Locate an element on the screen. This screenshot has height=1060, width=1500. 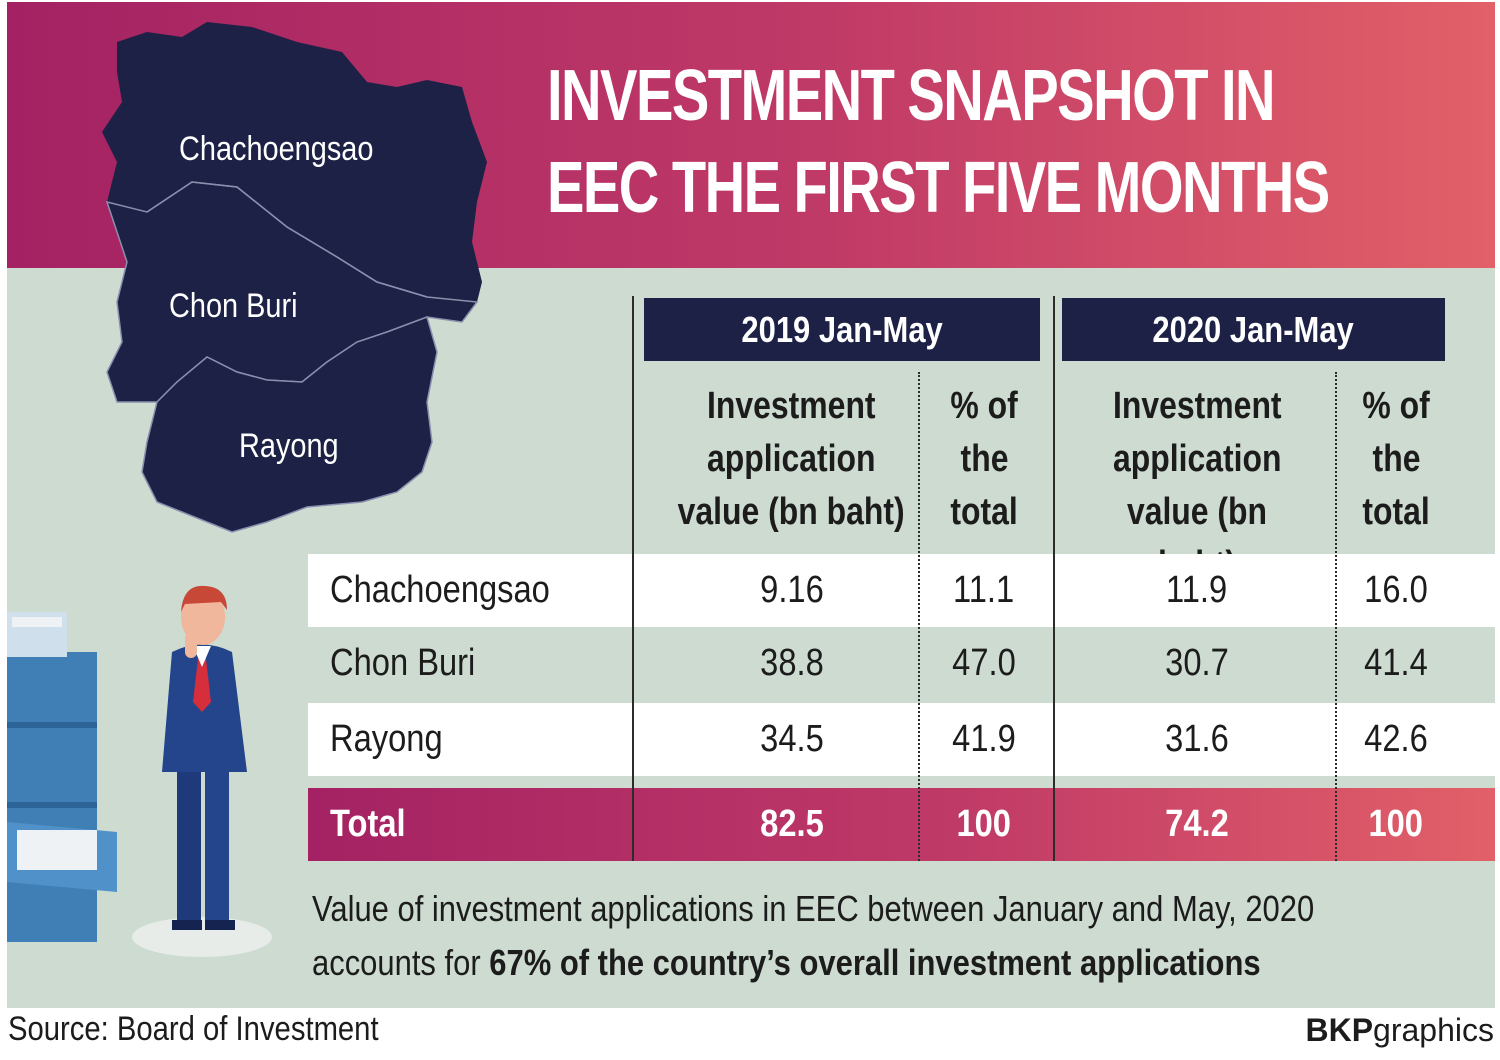
table-row: Rayong 34.5 41.9 31.6 42.6 is located at coordinates (901, 739).